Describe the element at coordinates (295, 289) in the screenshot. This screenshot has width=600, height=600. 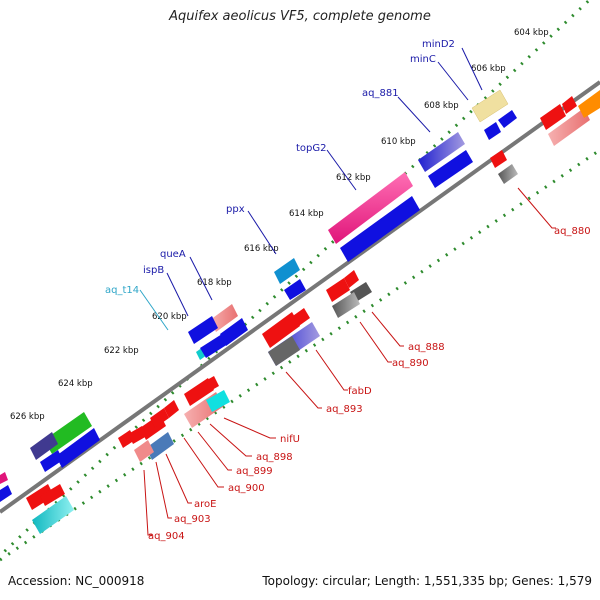
I see `gene-ppx-b` at that location.